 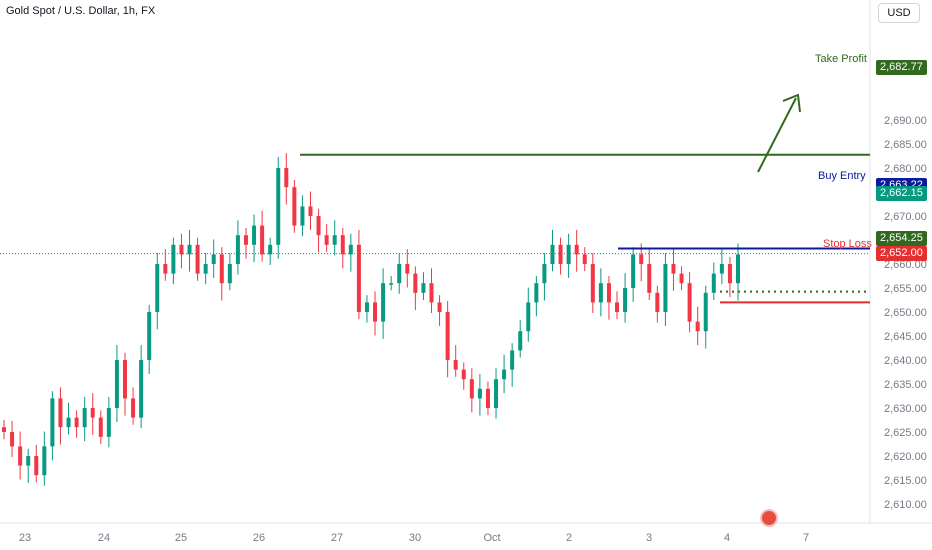 I want to click on y-tick-label: 2,690.00, so click(x=905, y=121).